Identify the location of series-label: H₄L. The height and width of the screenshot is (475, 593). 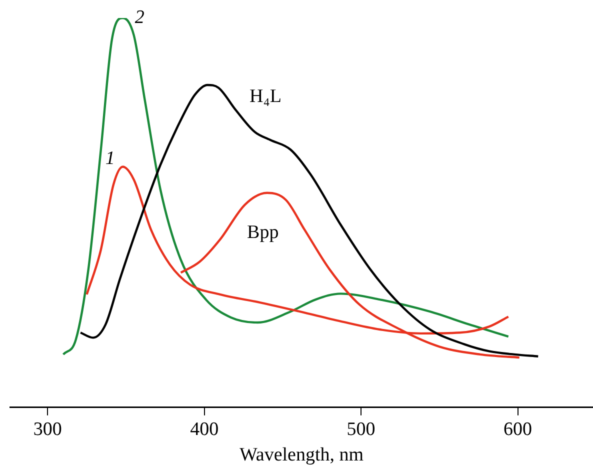
(265, 96).